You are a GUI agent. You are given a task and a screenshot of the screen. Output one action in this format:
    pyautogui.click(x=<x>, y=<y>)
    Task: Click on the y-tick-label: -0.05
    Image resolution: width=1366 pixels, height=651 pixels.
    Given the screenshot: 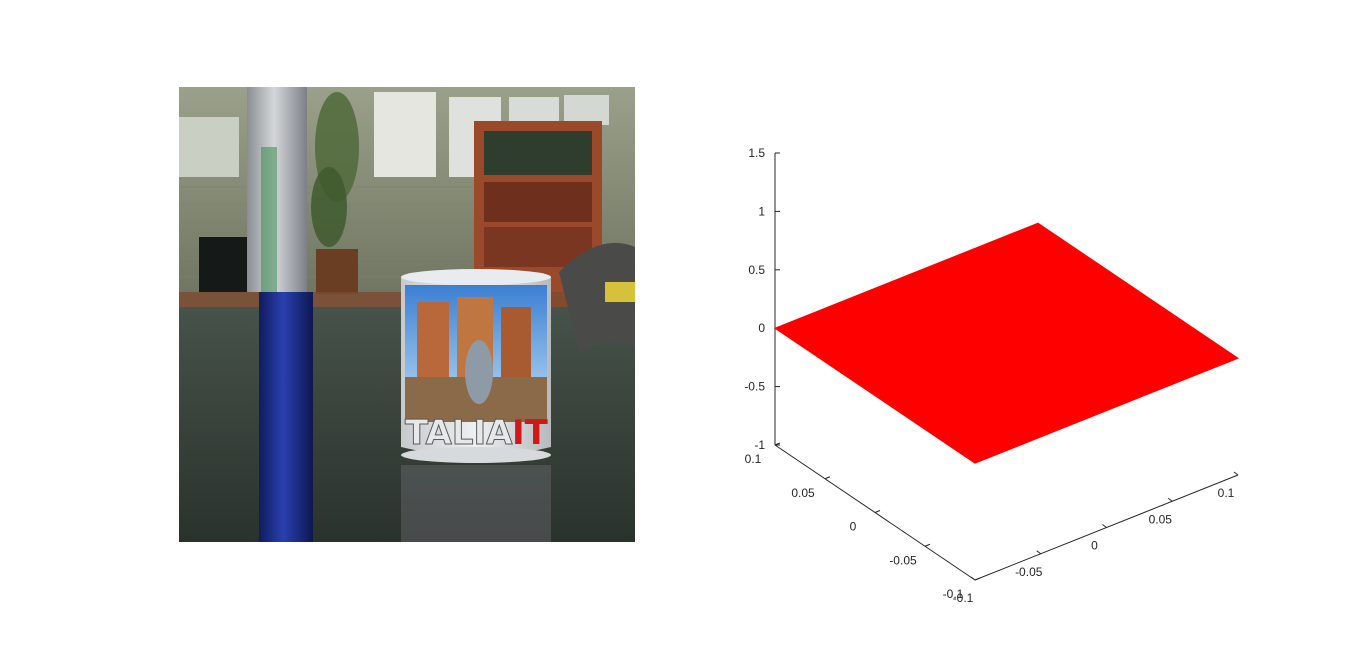 What is the action you would take?
    pyautogui.click(x=903, y=560)
    